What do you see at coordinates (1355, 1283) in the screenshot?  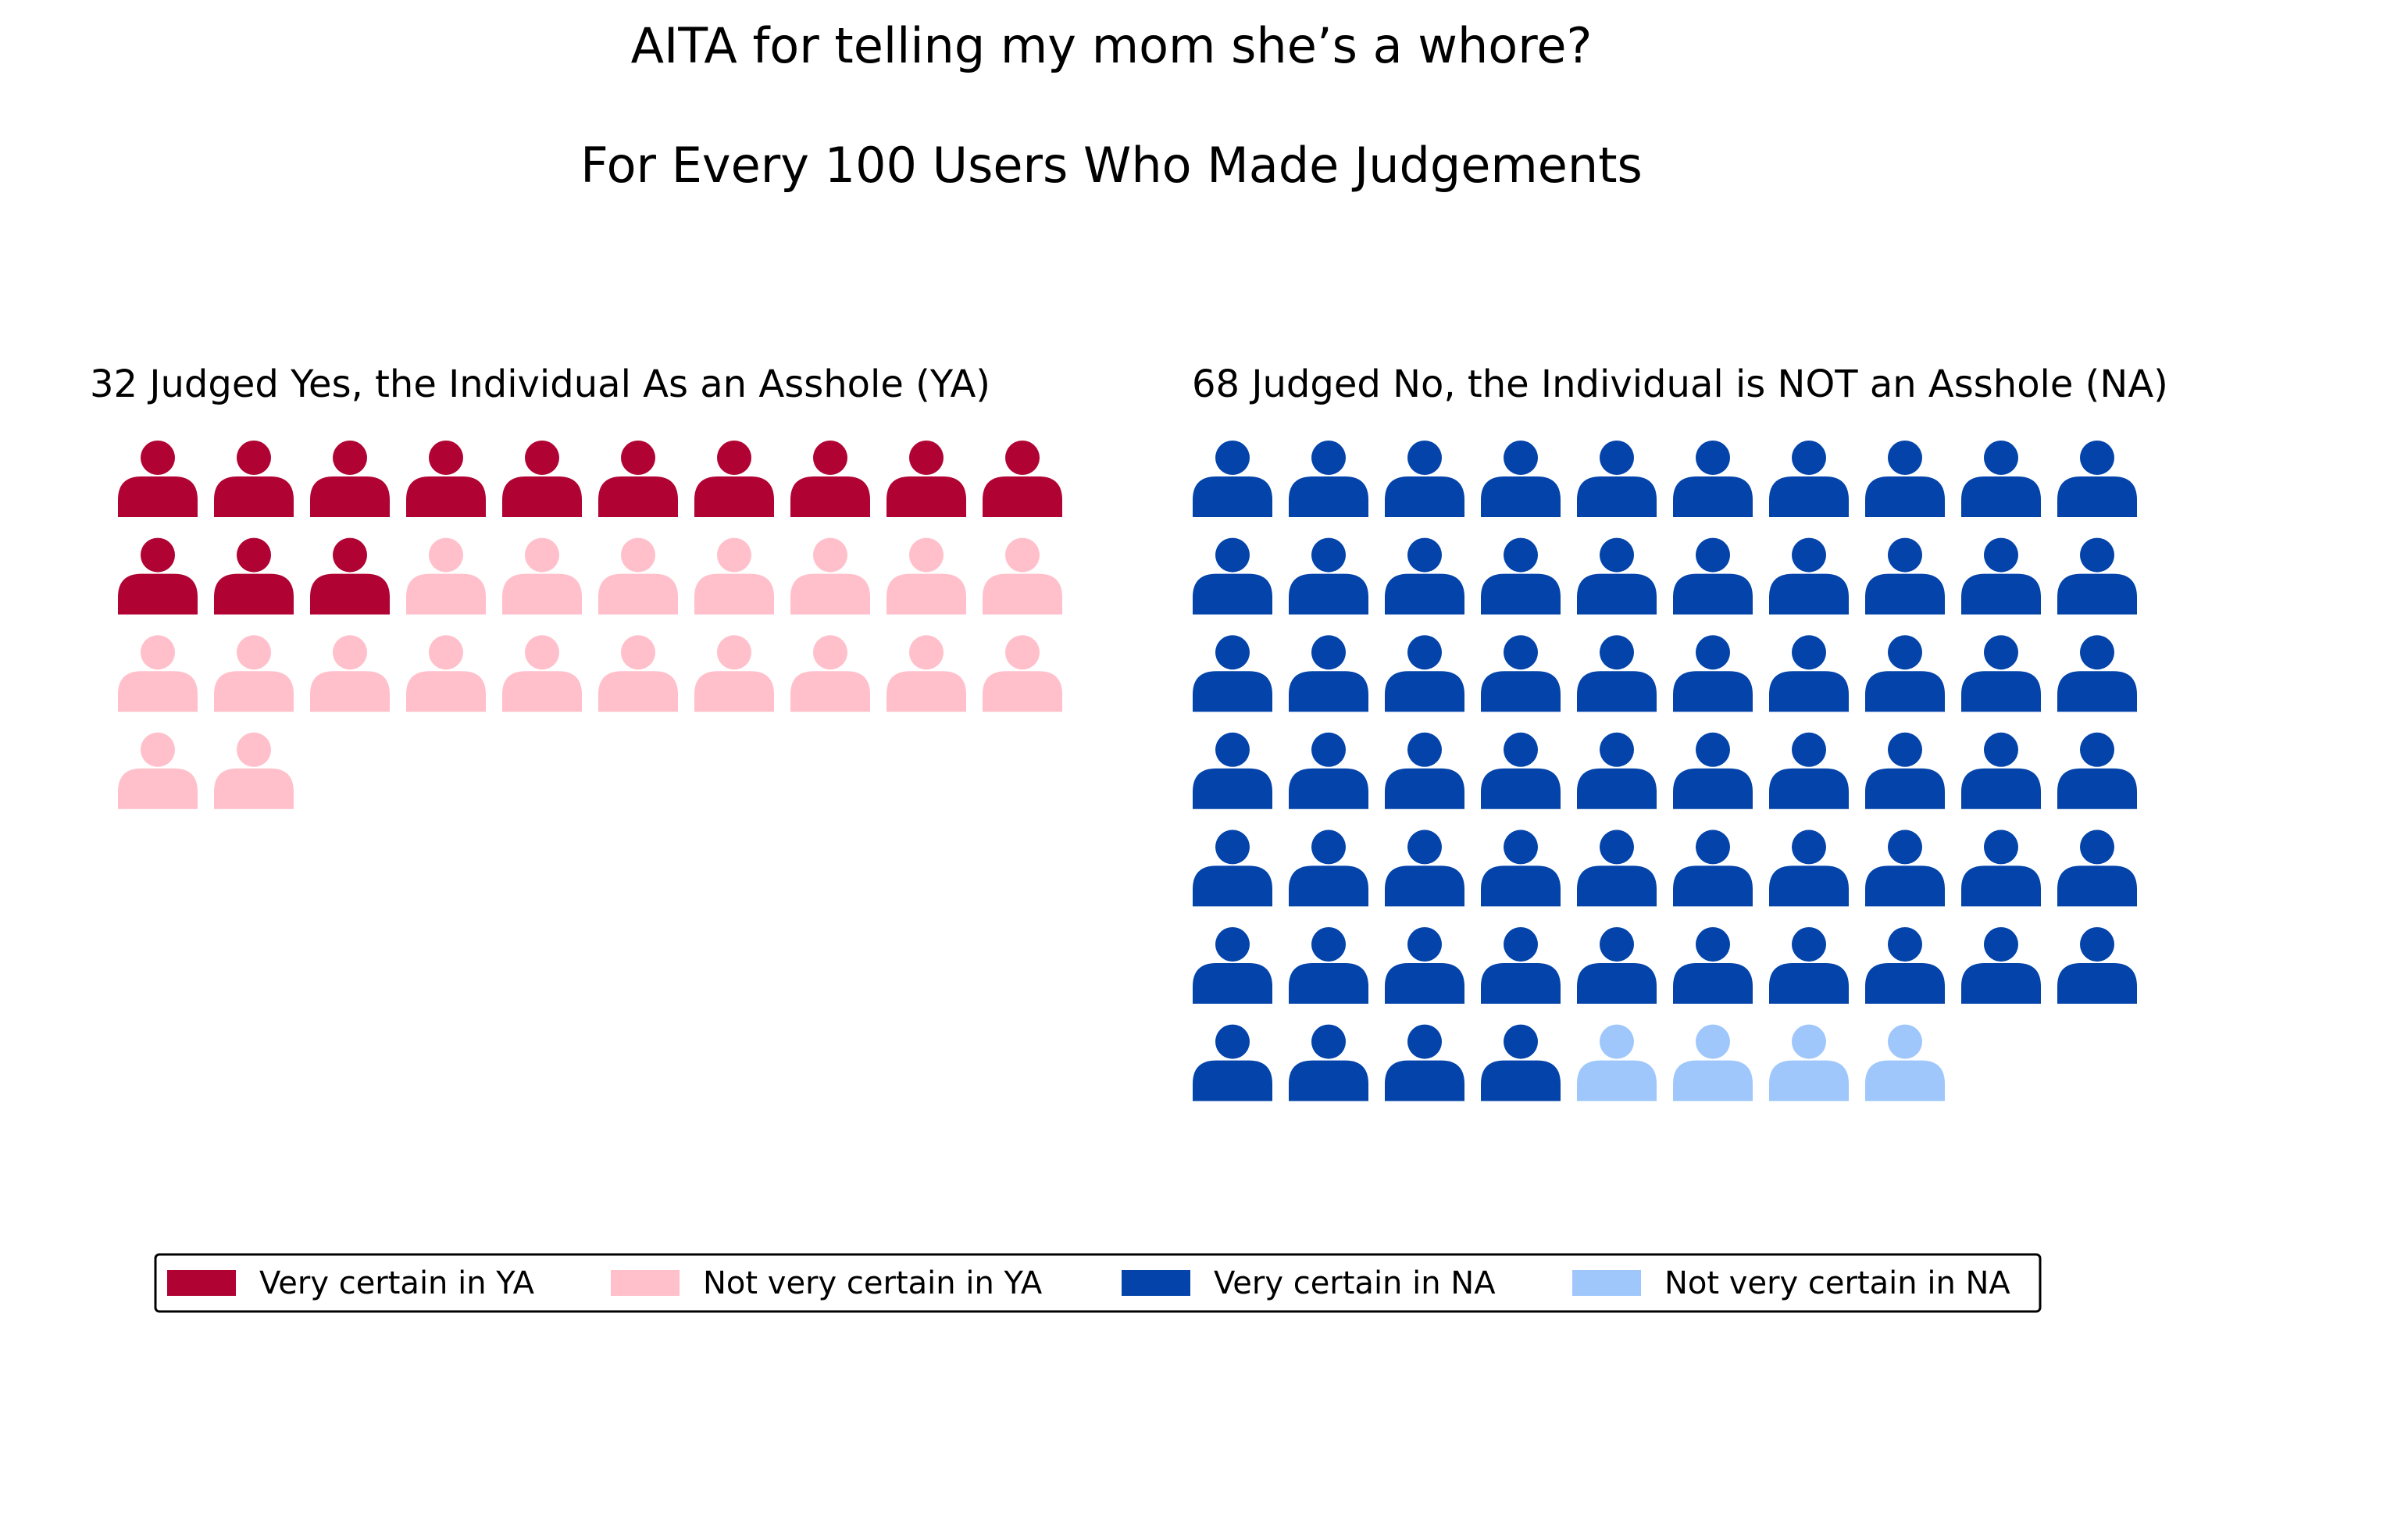 I see `legend-label-very-certain-na: Very certain in NA` at bounding box center [1355, 1283].